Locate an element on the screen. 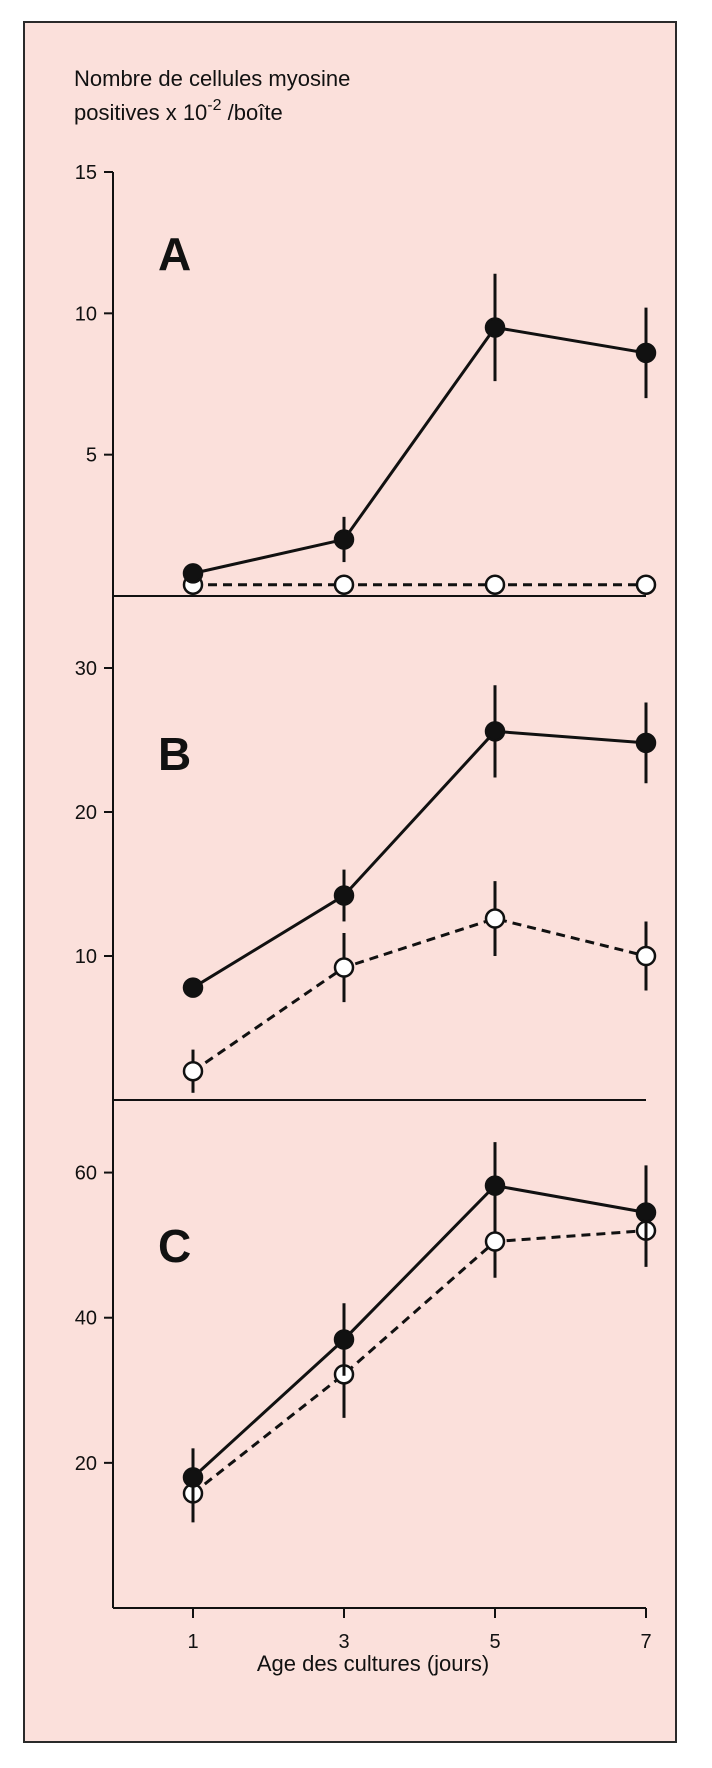  panel-C-open-series-line is located at coordinates (419, 1362).